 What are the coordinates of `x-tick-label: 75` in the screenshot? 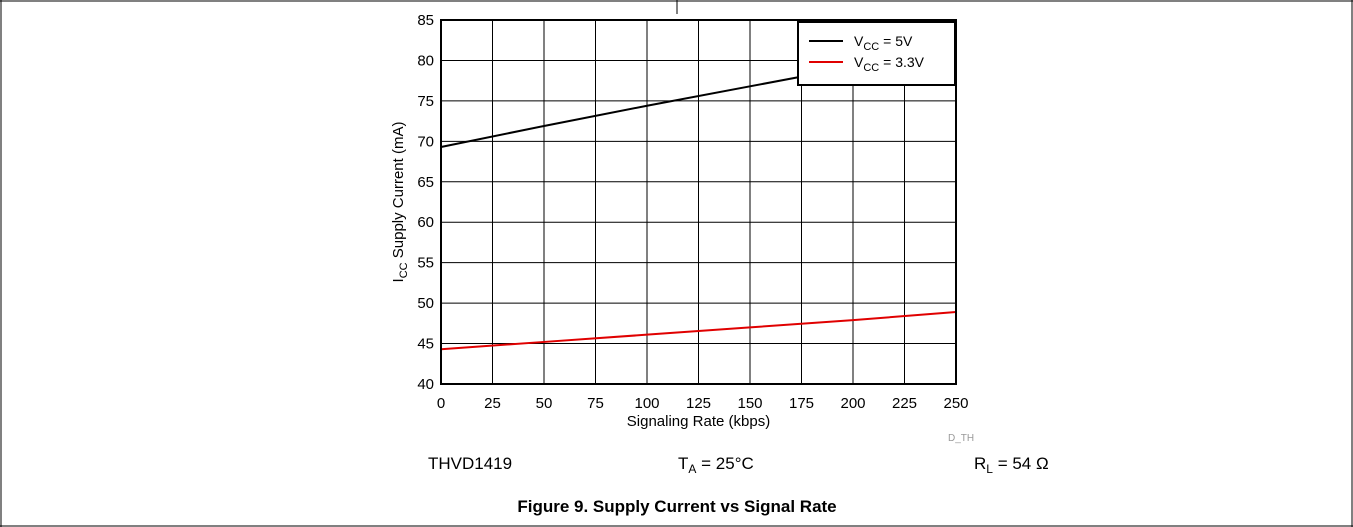 It's located at (595, 403).